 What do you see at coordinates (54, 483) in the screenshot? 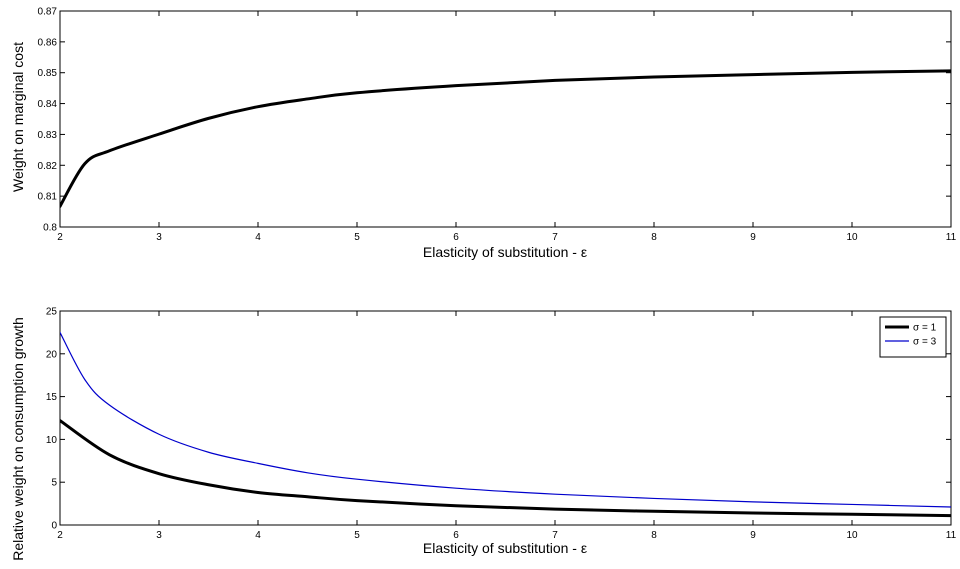
I see `y-tick-label: 5` at bounding box center [54, 483].